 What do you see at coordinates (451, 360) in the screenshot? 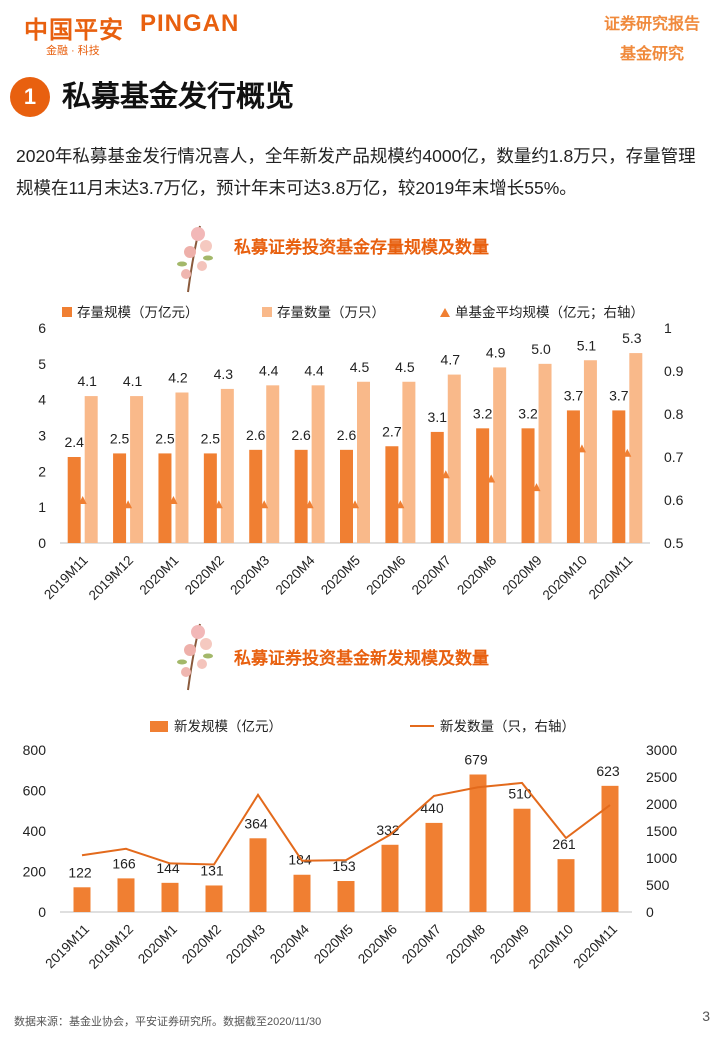
I see `stock-count-data-label: 4.7` at bounding box center [451, 360].